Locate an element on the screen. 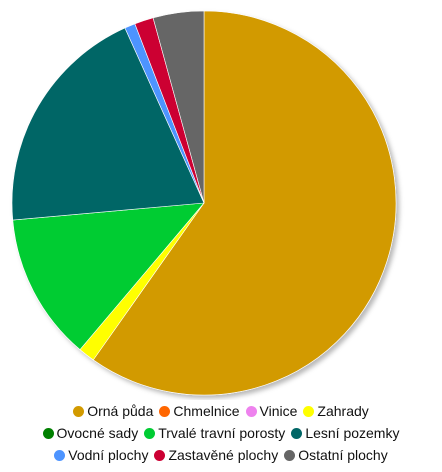 Image resolution: width=442 pixels, height=472 pixels. legend-item-zahrady: Zahrady is located at coordinates (336, 411).